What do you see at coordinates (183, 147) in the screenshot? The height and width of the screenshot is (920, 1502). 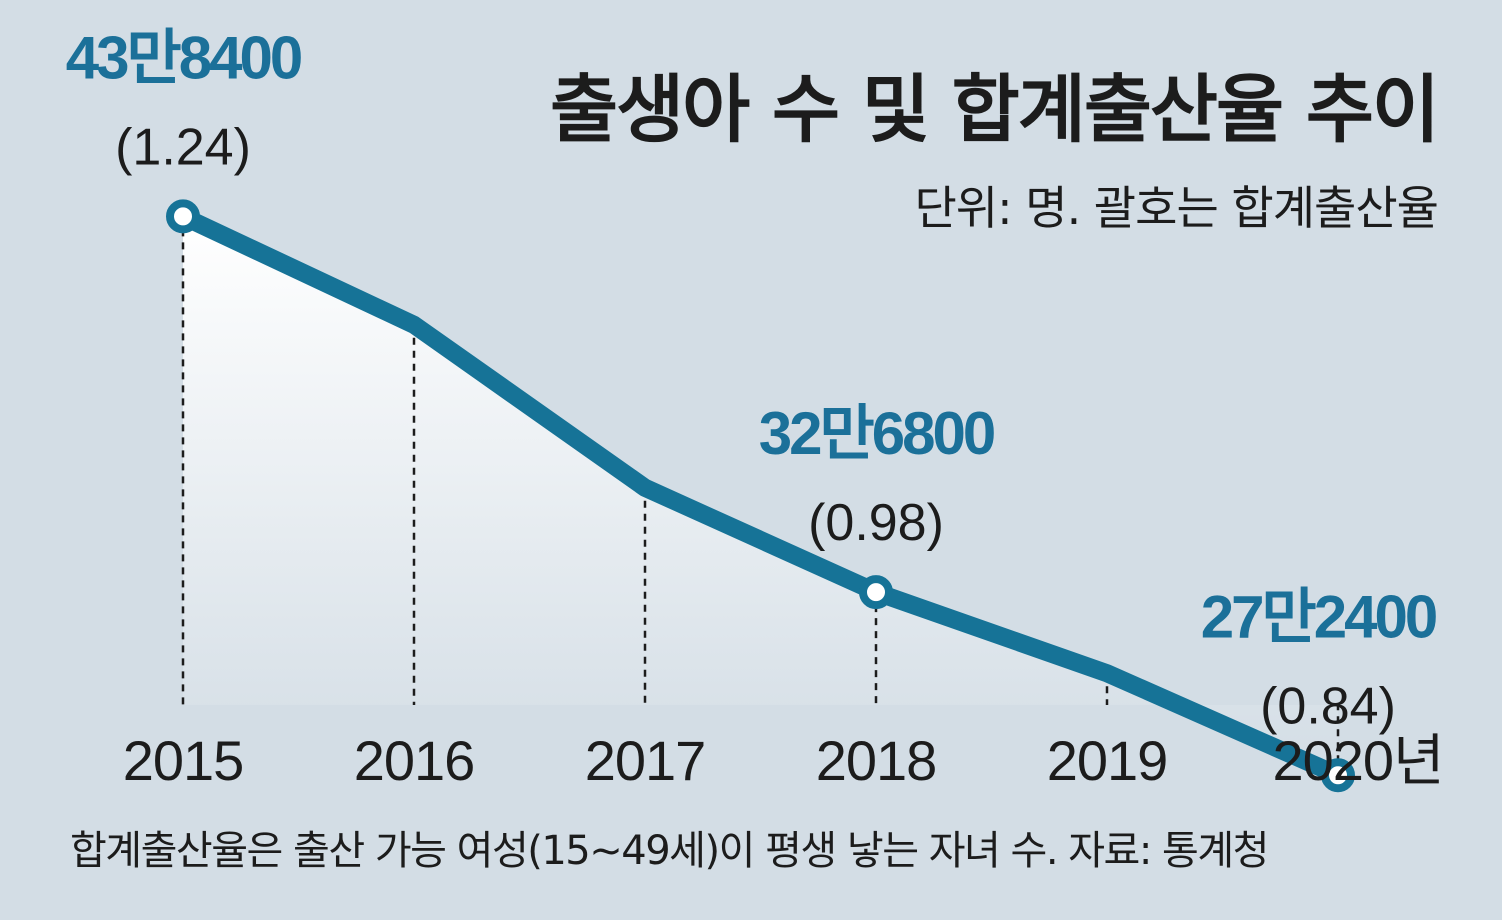 I see `data-label-rate-2015: (1.24)` at bounding box center [183, 147].